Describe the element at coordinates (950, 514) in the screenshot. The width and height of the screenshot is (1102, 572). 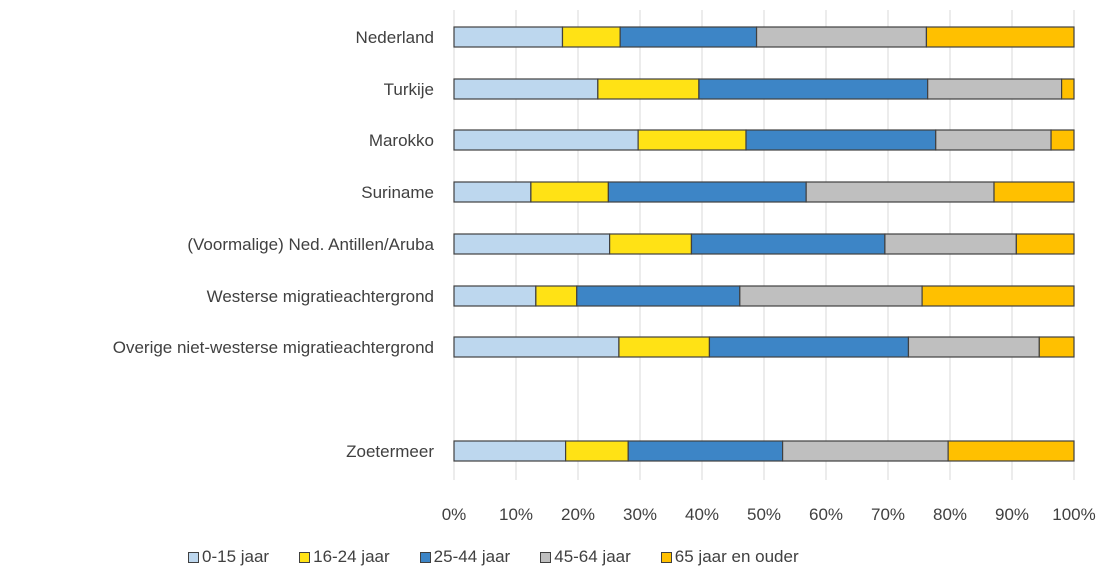
I see `x-tick-label: 80%` at that location.